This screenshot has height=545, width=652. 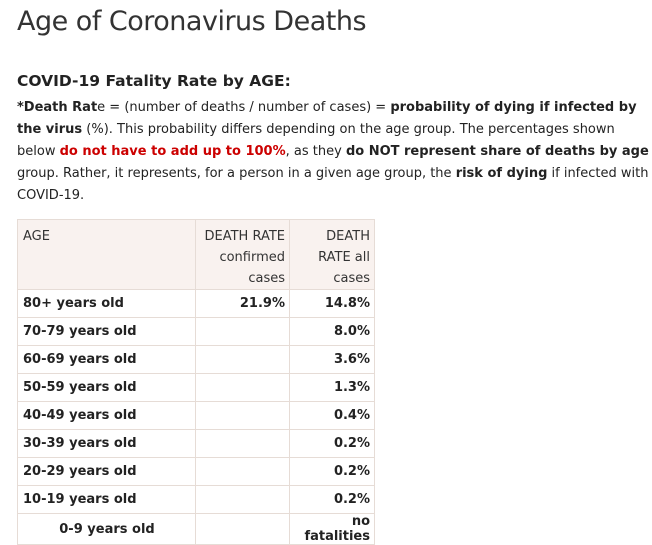 What do you see at coordinates (106, 359) in the screenshot?
I see `age-cell: 60-69 years old` at bounding box center [106, 359].